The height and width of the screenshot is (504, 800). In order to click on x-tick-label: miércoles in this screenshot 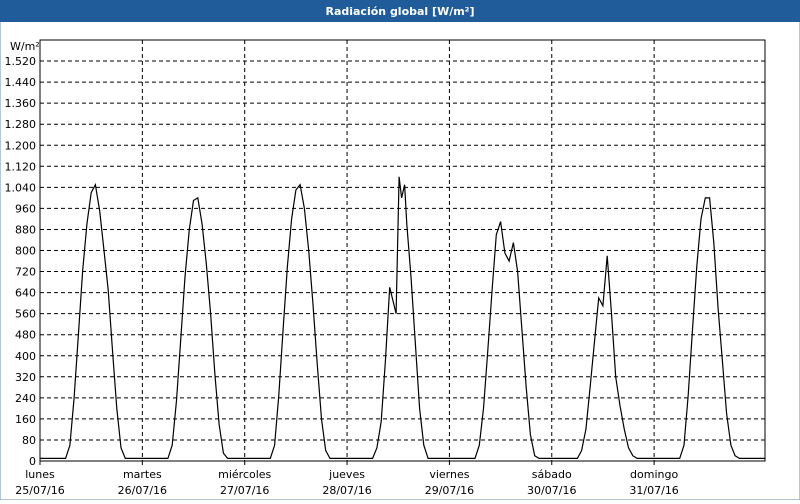, I will do `click(244, 474)`.